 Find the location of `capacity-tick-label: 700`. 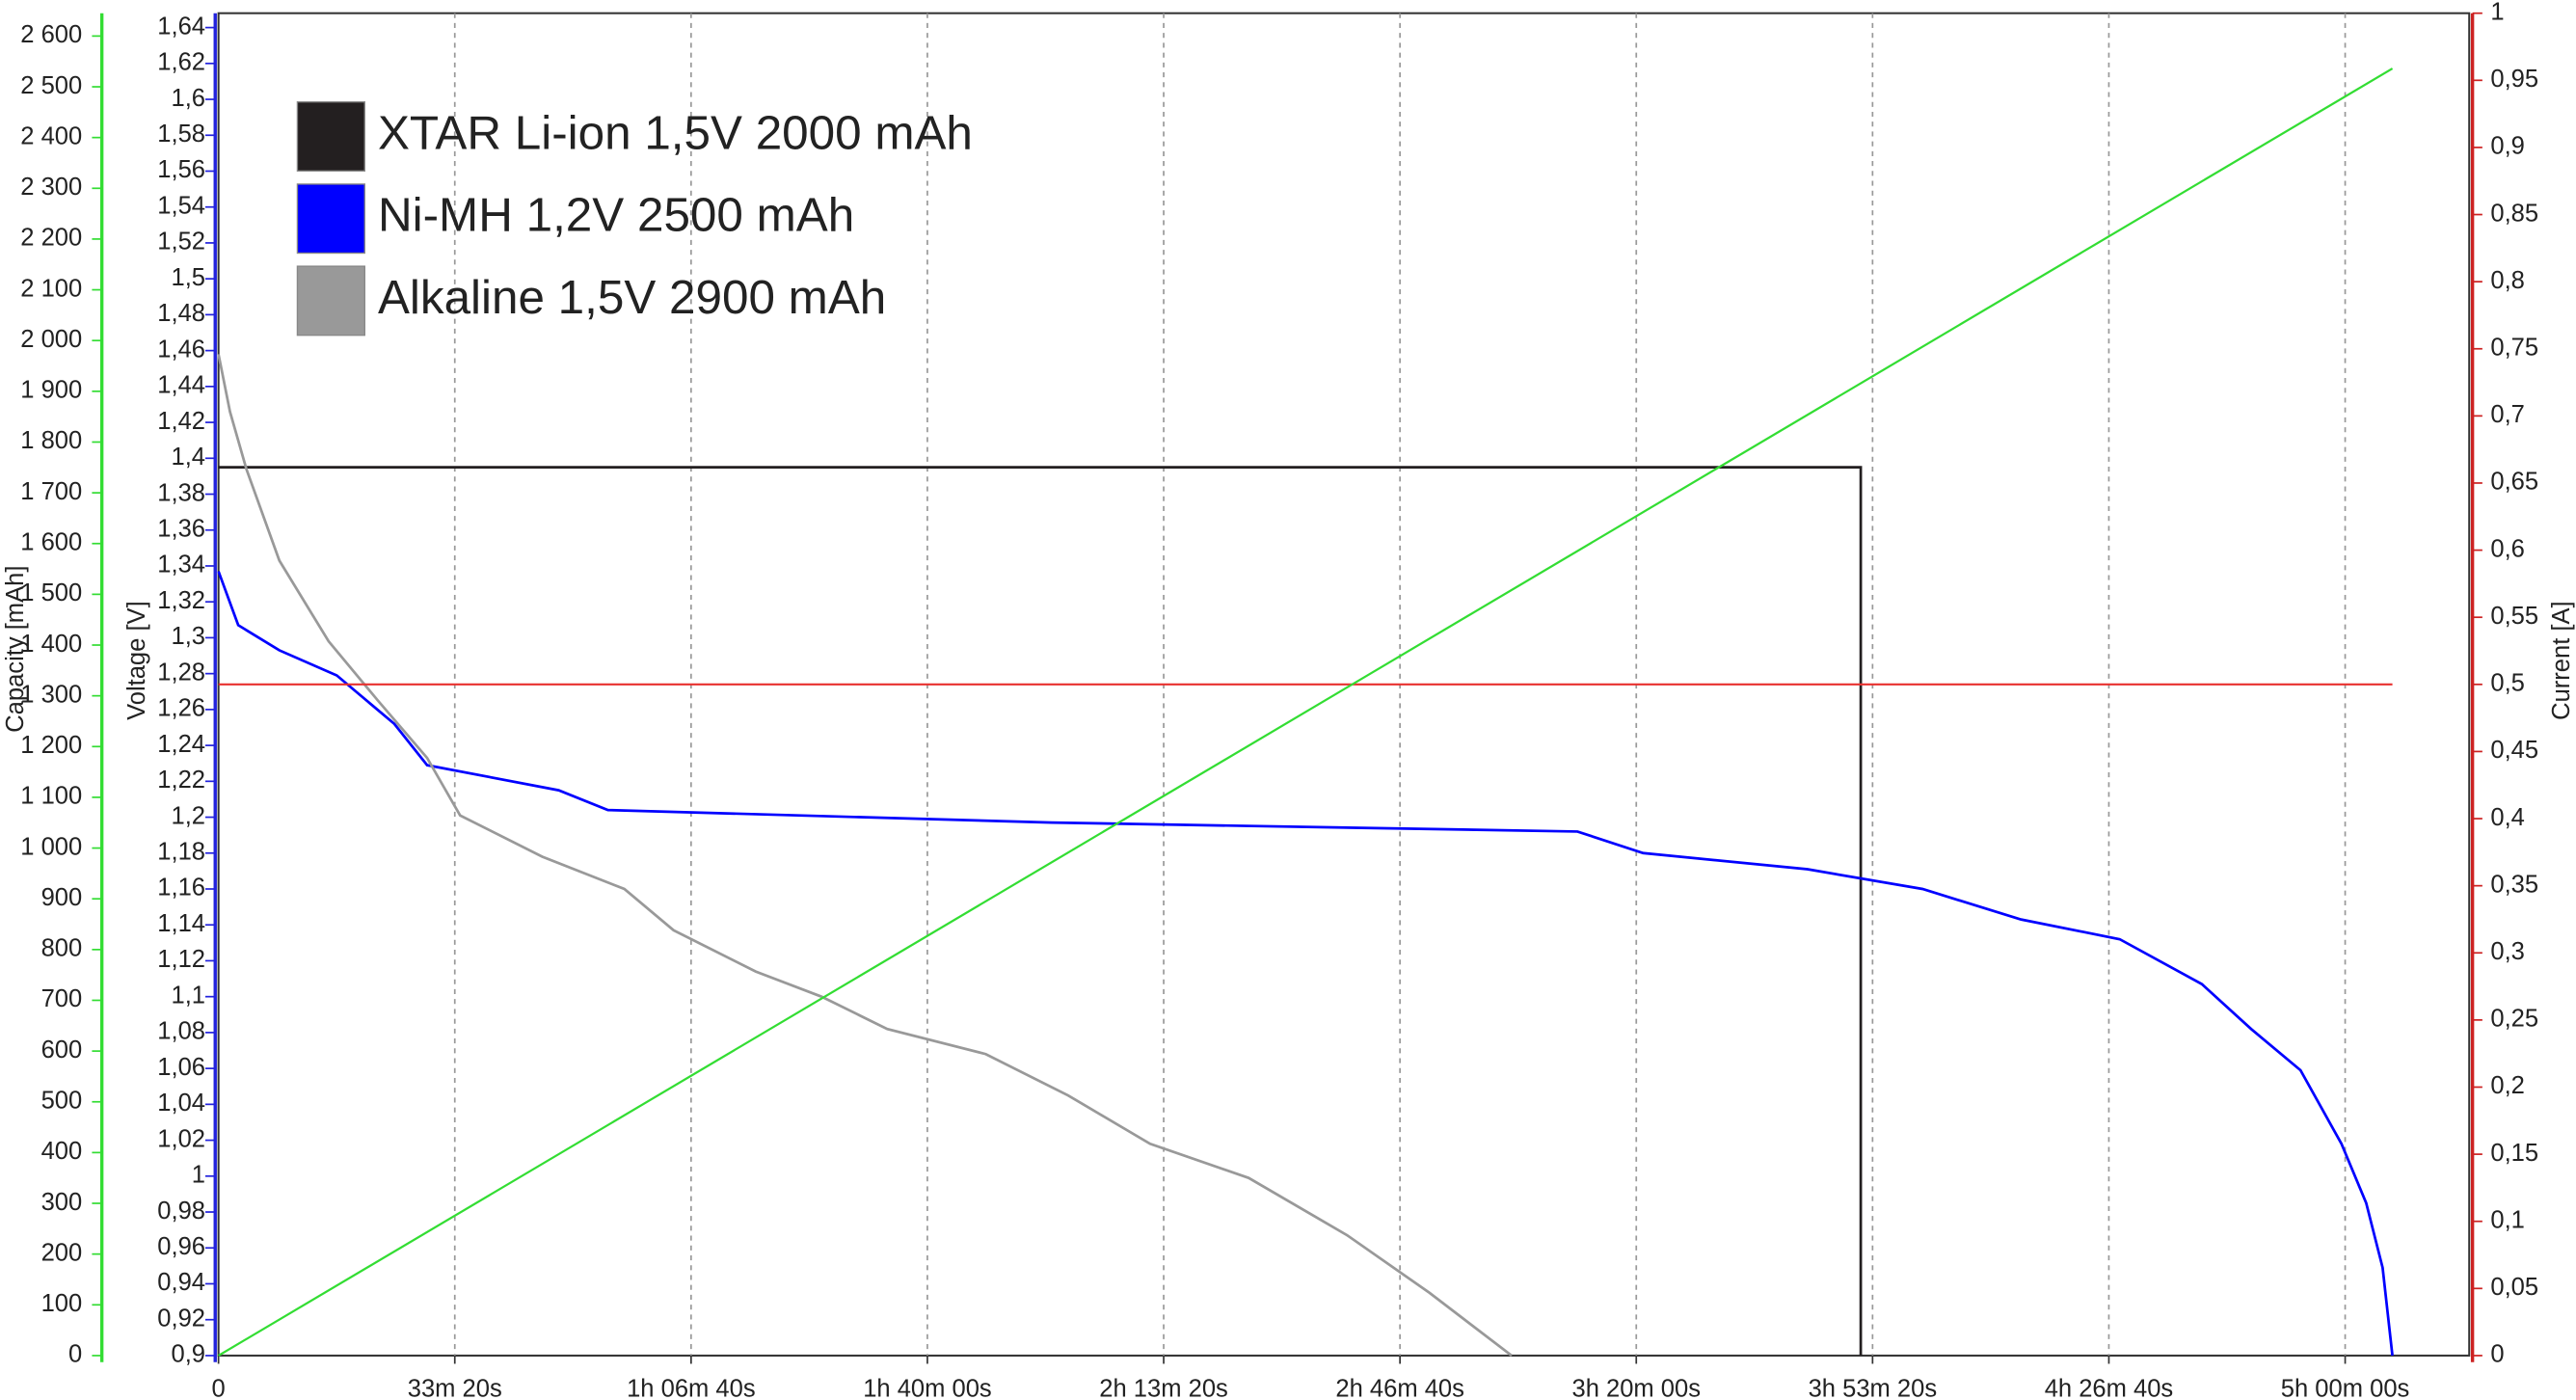

capacity-tick-label: 700 is located at coordinates (62, 998).